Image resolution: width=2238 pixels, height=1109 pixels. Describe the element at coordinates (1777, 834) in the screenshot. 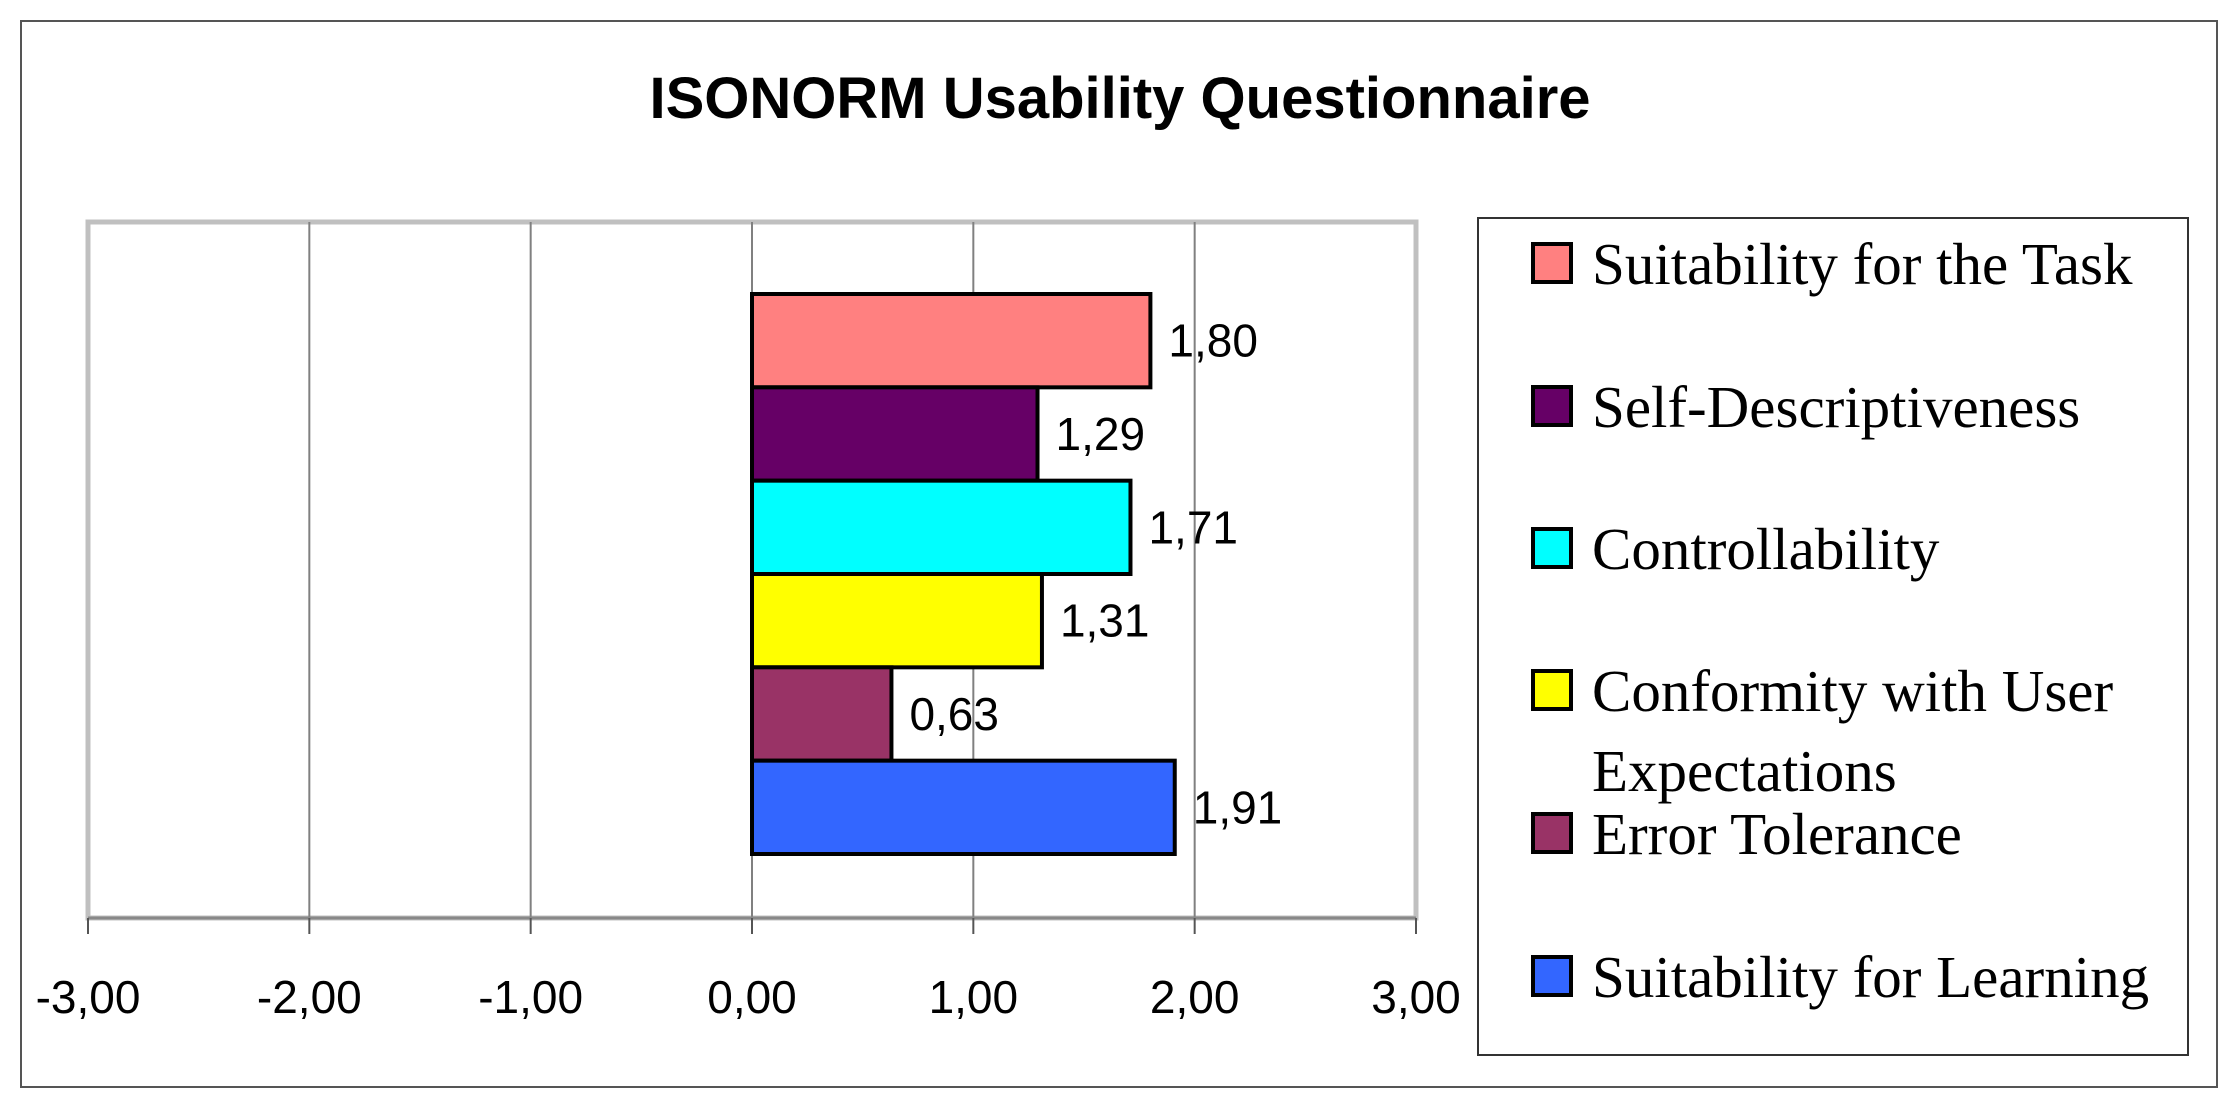

I see `legend-label: Error Tolerance` at that location.